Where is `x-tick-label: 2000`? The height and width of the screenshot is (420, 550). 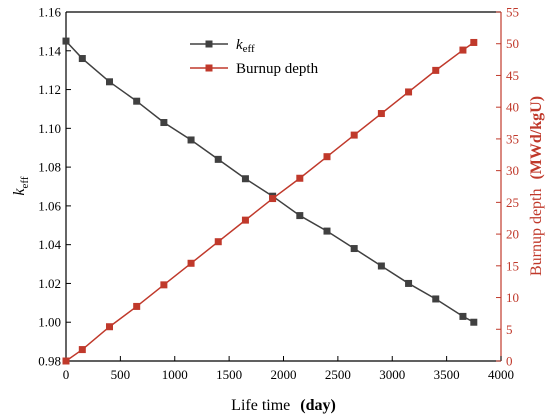
x-tick-label: 2000 is located at coordinates (284, 374).